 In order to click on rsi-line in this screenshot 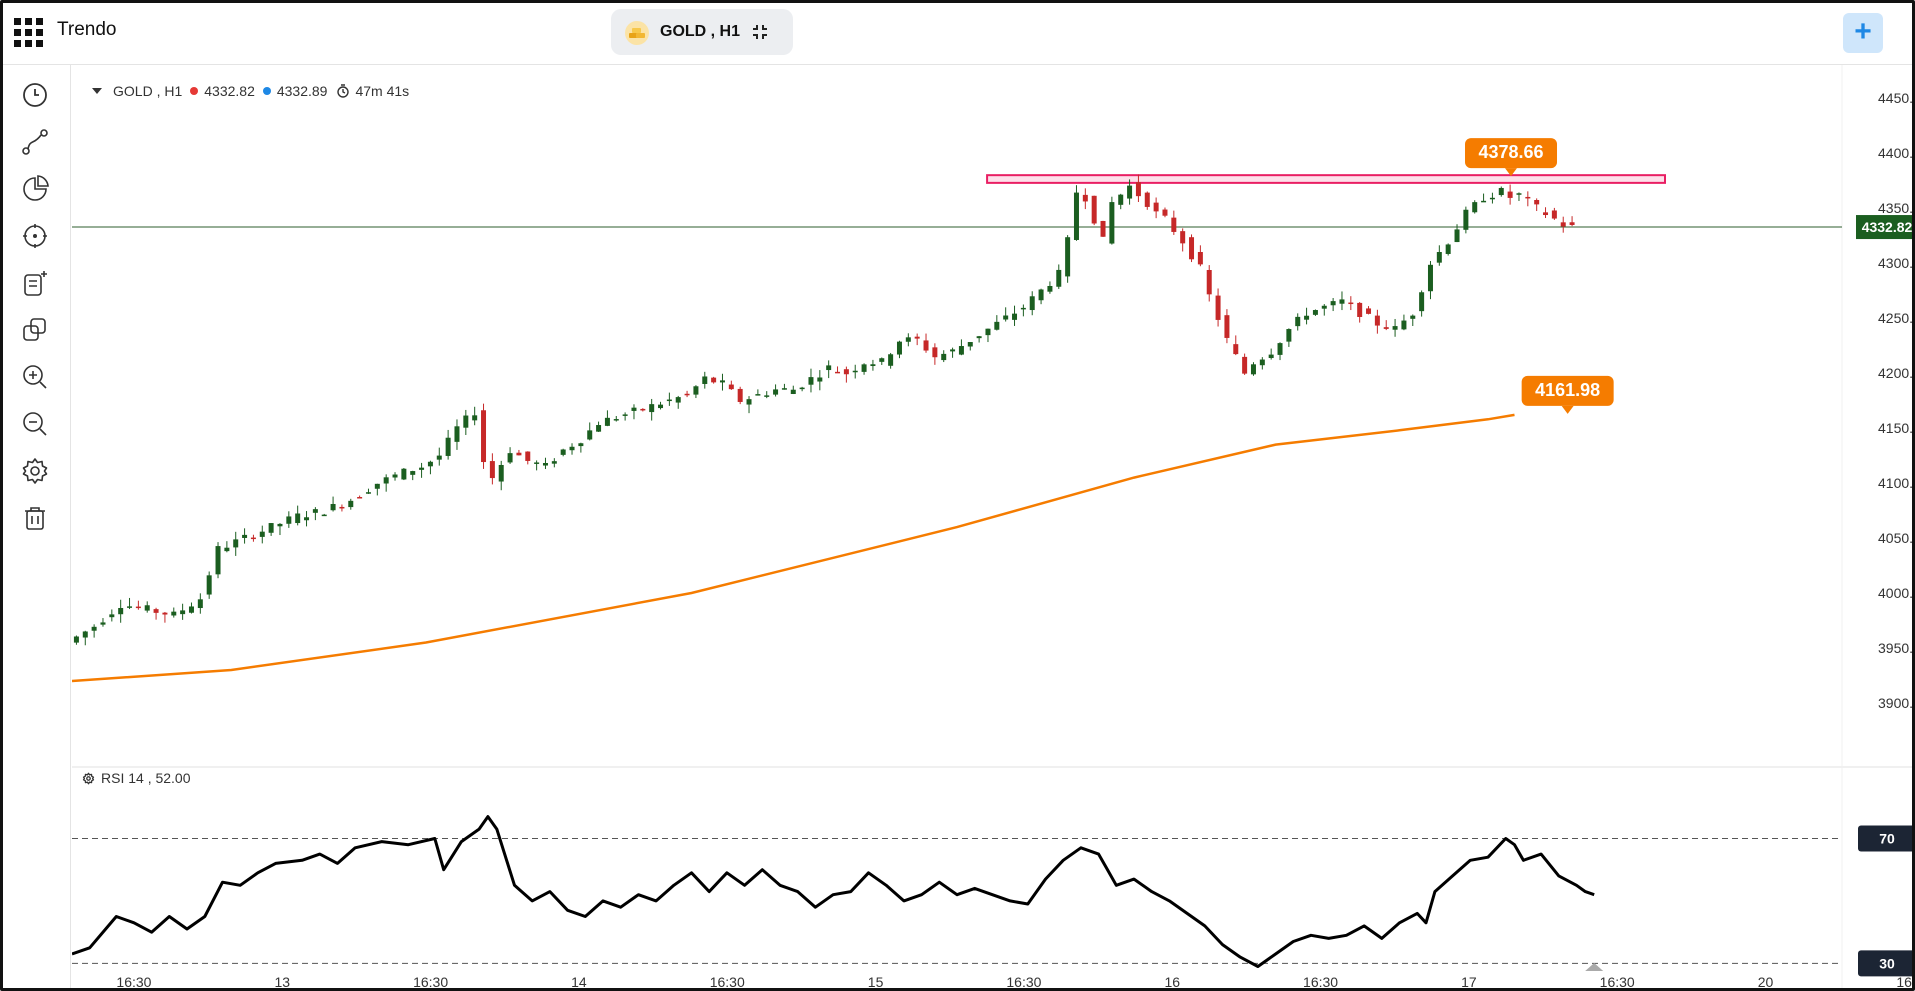, I will do `click(833, 891)`.